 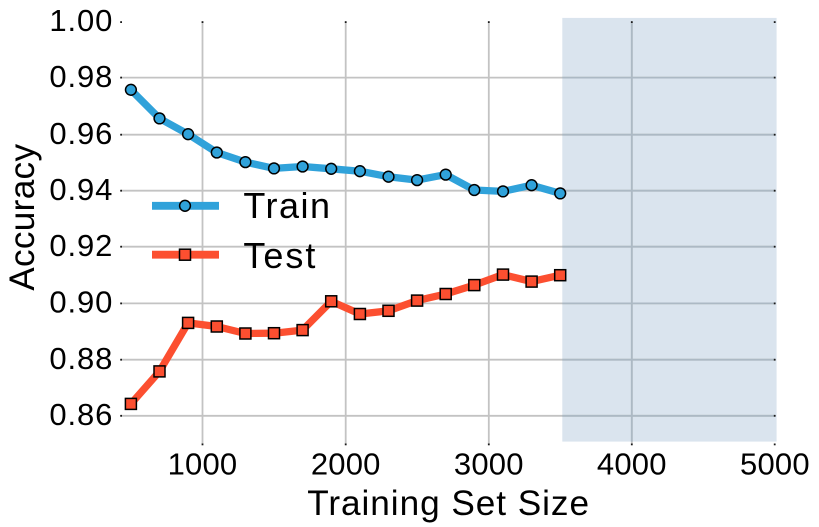 I want to click on svg-text: 2000, so click(x=346, y=463).